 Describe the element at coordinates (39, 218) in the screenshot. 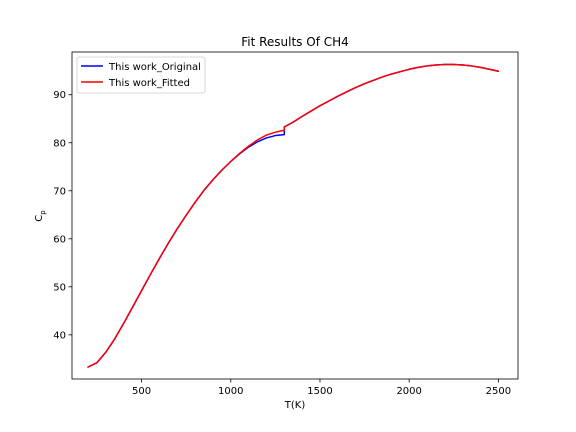

I see `y-axis-title-main: C` at that location.